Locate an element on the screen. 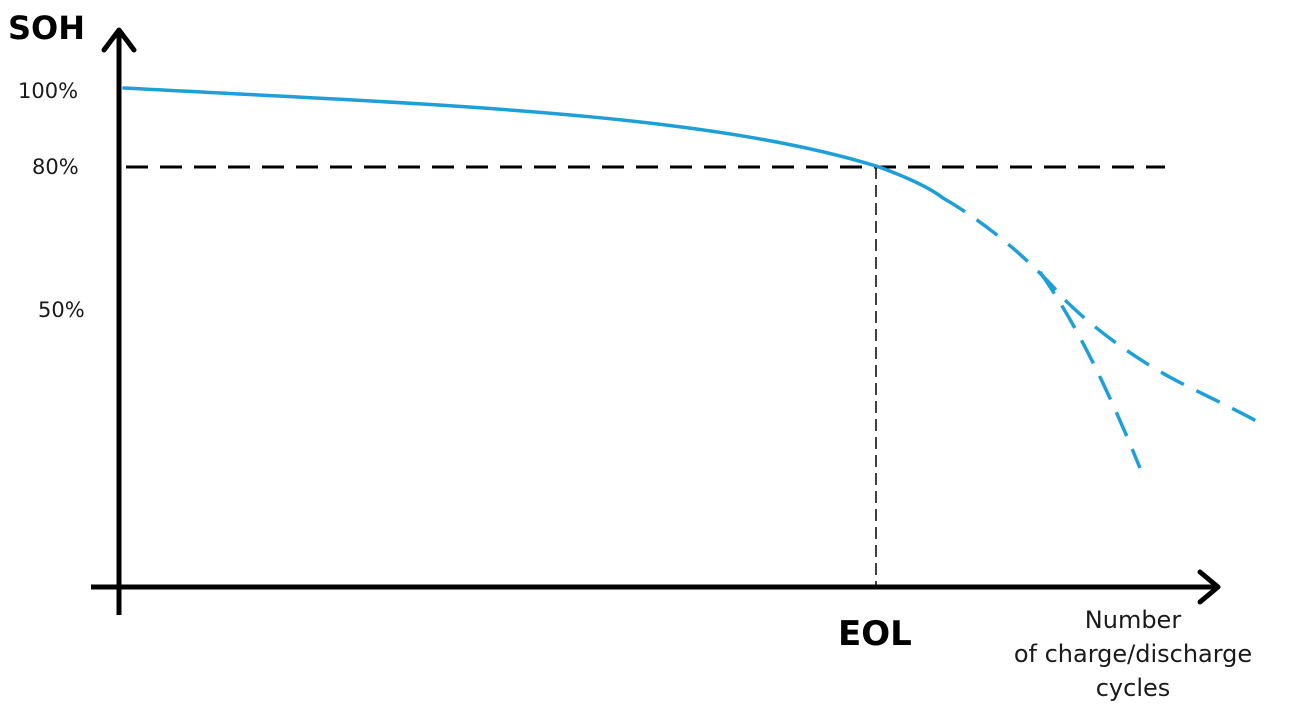 This screenshot has height=719, width=1298. soh-curve-solid is located at coordinates (533, 143).